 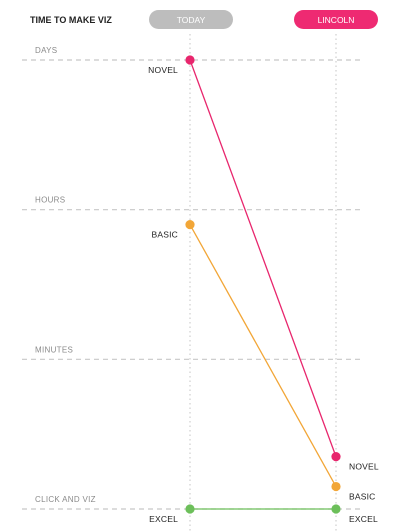 I want to click on point-label-excel-today: EXCEL, so click(x=163, y=519).